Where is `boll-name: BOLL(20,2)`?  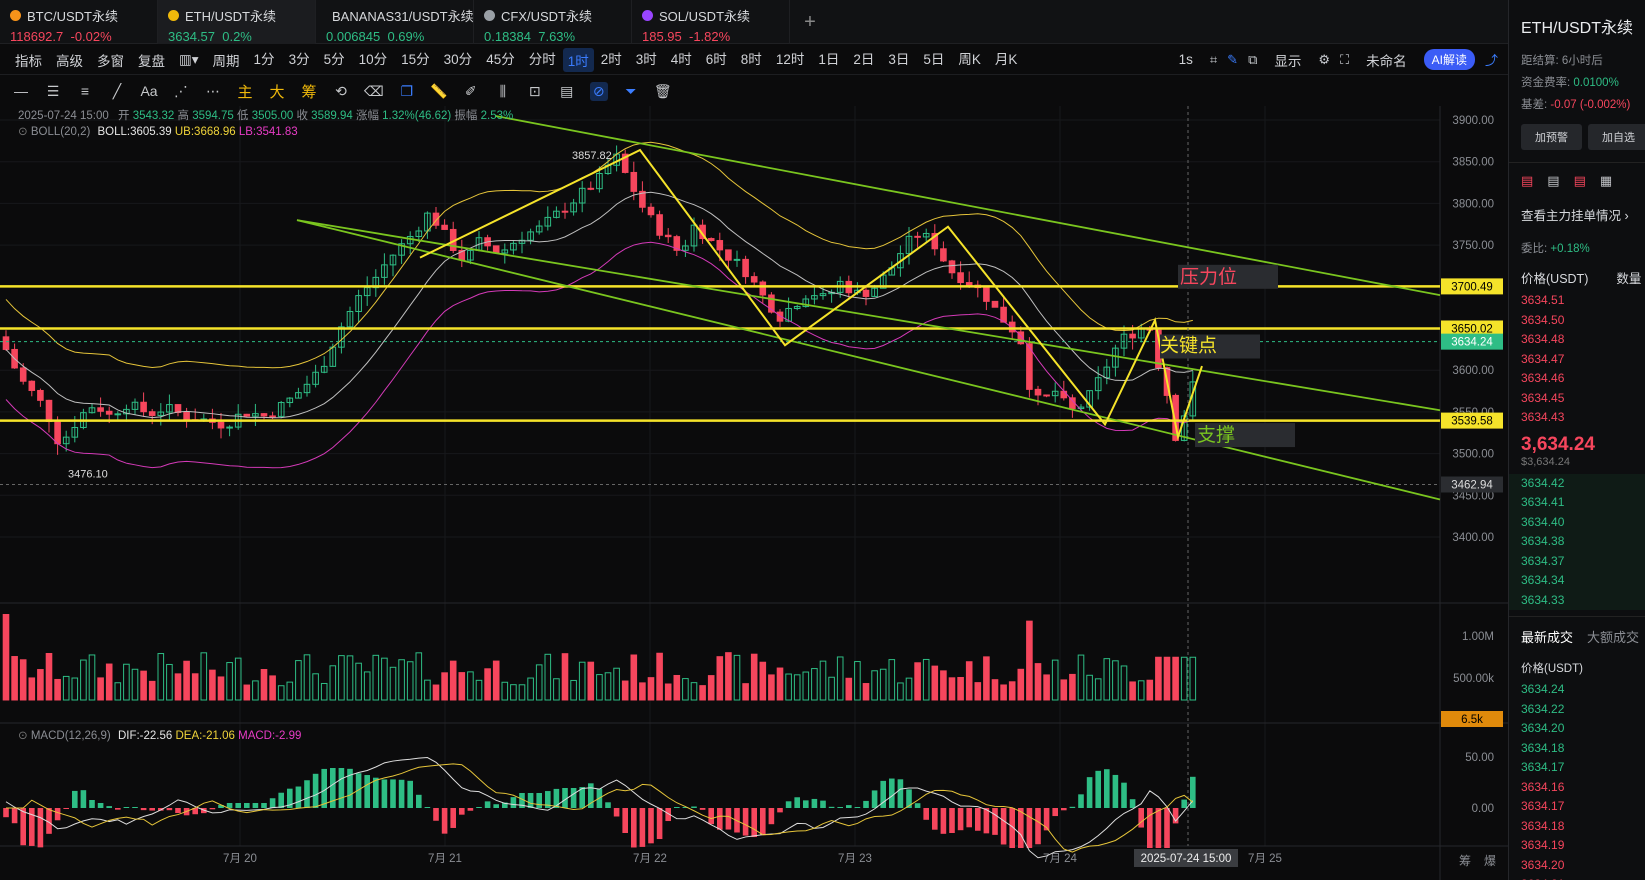 boll-name: BOLL(20,2) is located at coordinates (60, 132).